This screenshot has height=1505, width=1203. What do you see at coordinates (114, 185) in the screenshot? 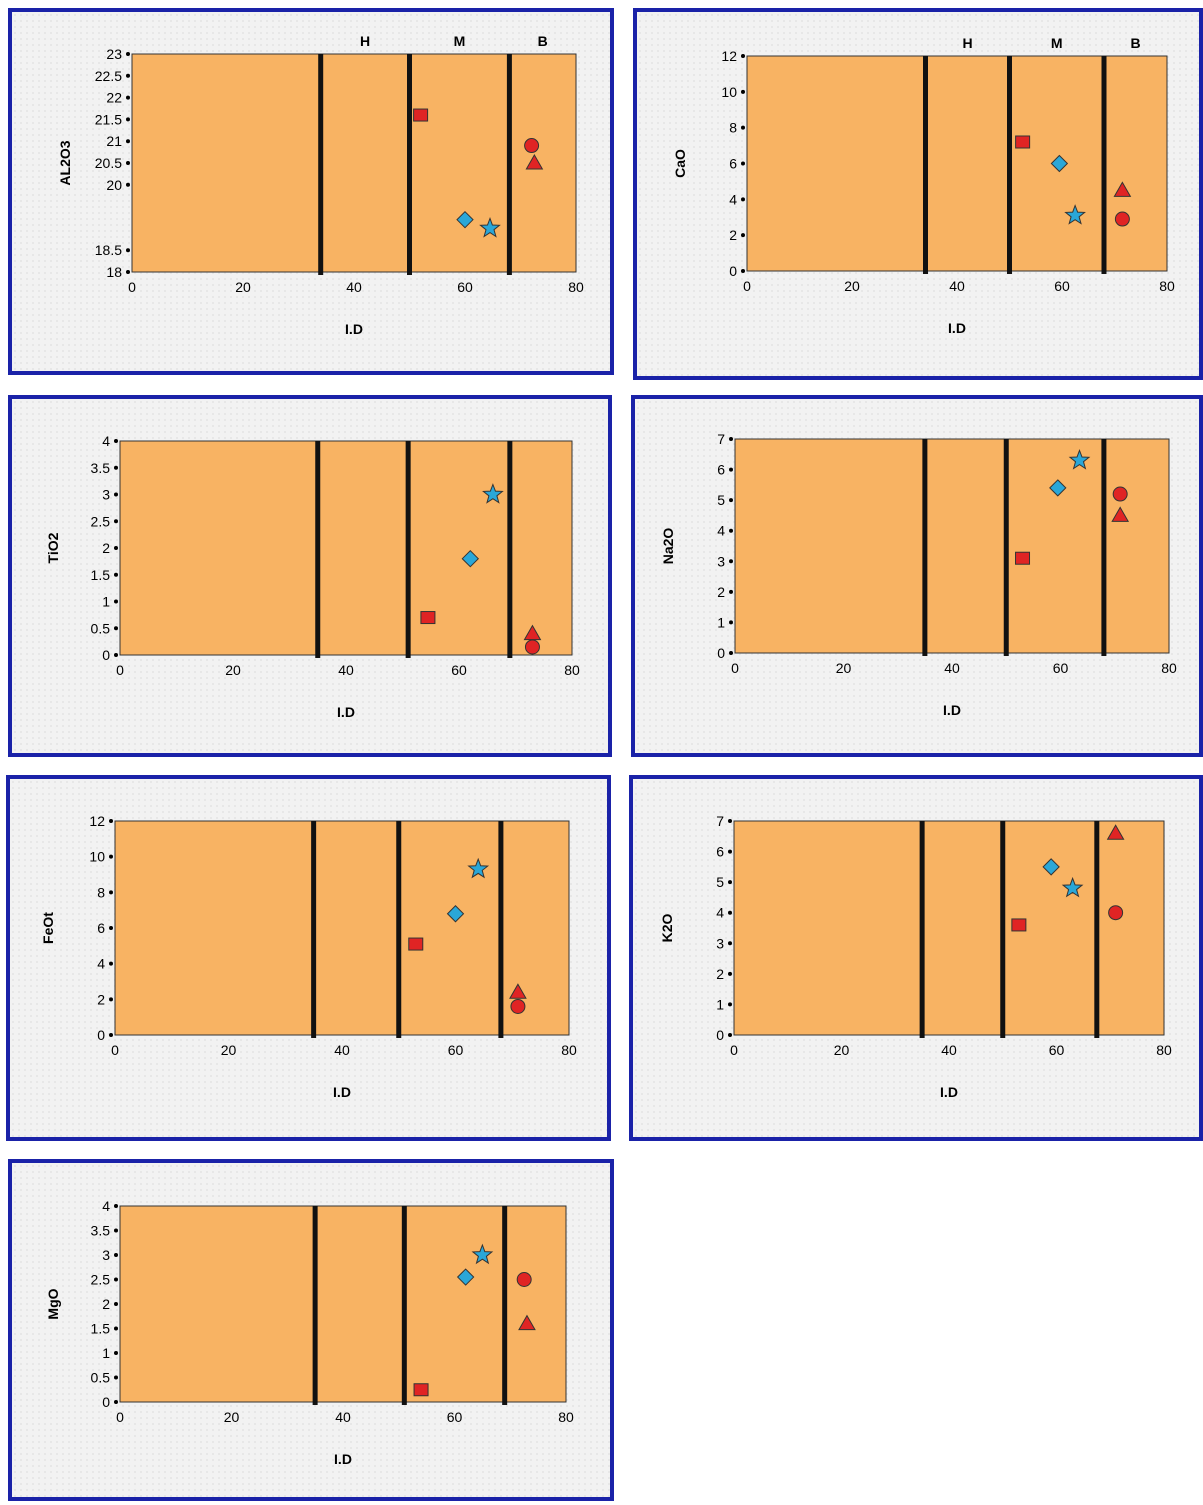
I see `y-tick-label-2: 20` at bounding box center [114, 185].